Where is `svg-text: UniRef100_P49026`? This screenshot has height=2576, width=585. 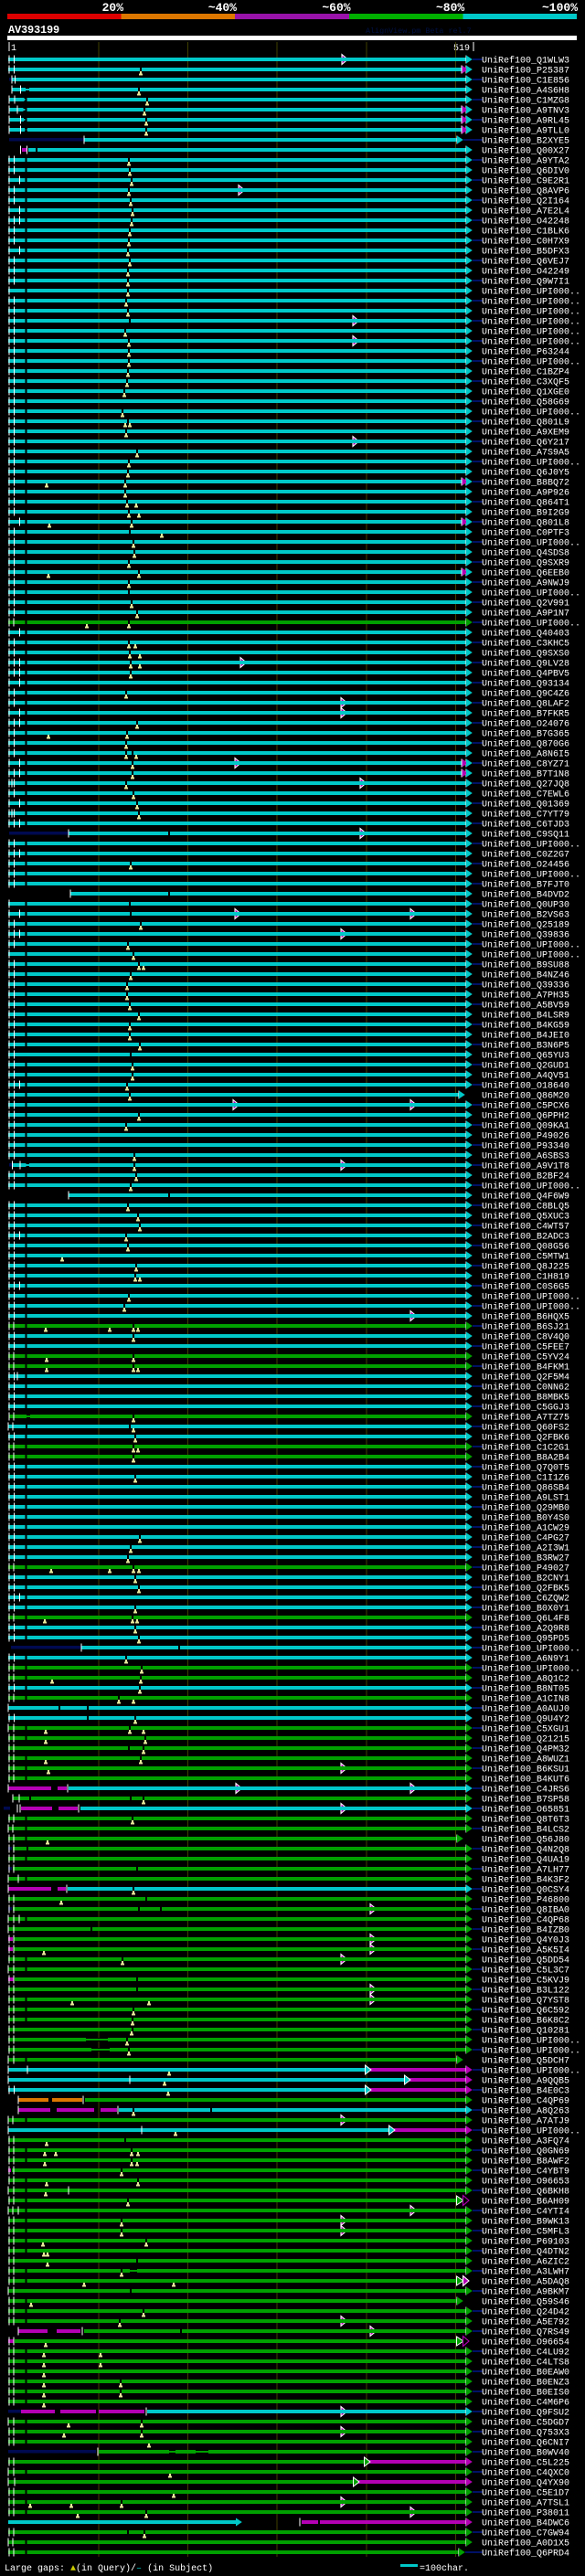 svg-text: UniRef100_P49026 is located at coordinates (525, 1136).